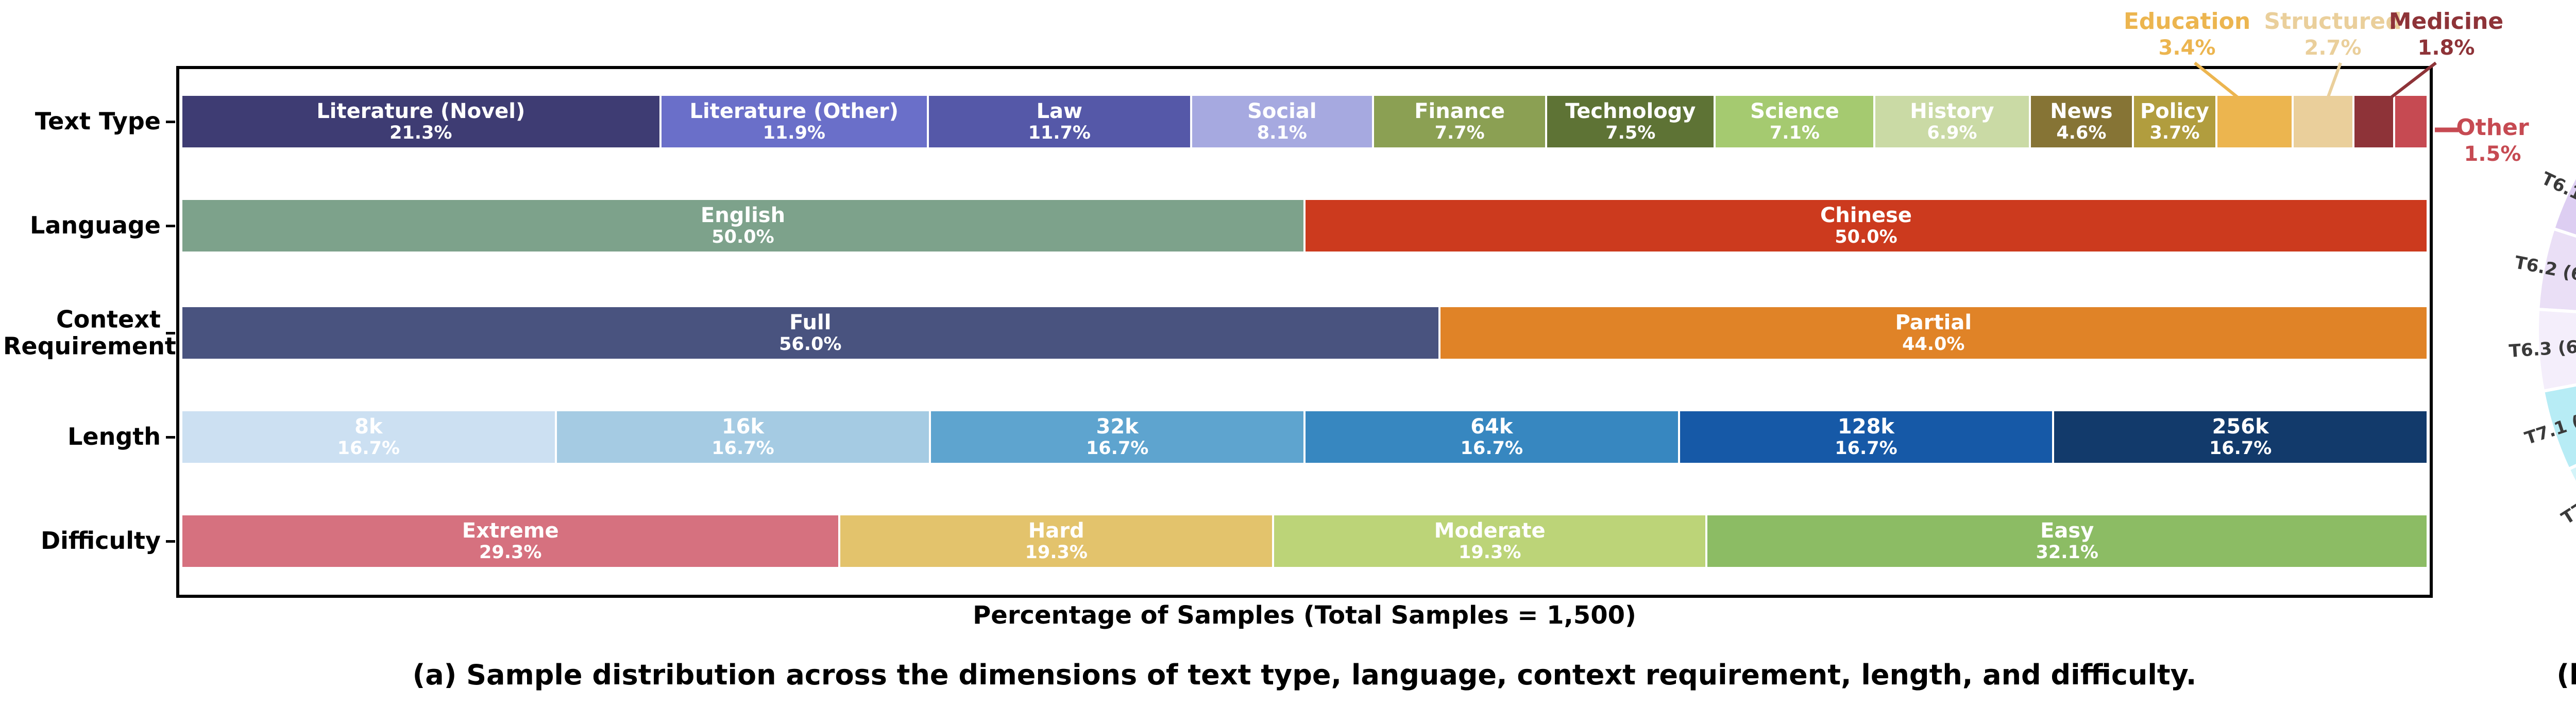 The image size is (2576, 704). I want to click on bar-segment-256k: 256k 16.7%, so click(2240, 437).